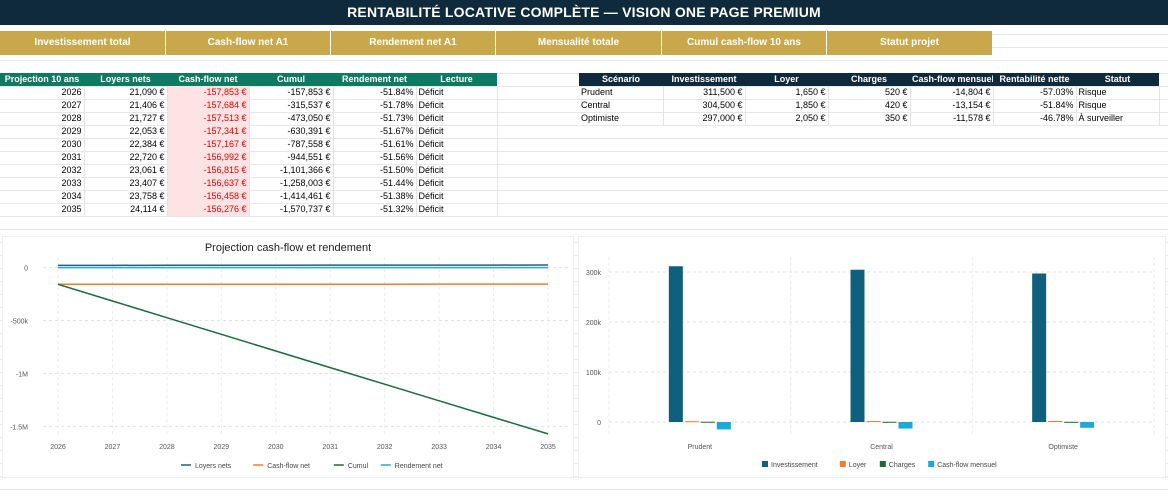 This screenshot has height=499, width=1168. Describe the element at coordinates (621, 92) in the screenshot. I see `table-cell: Prudent` at that location.